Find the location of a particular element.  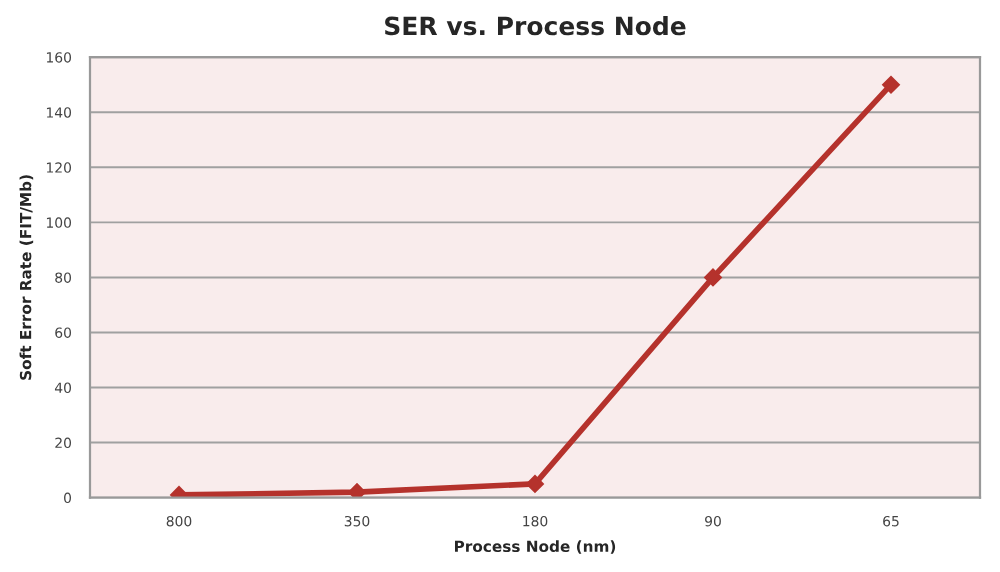

chart-title: SER vs. Process Node is located at coordinates (535, 25).